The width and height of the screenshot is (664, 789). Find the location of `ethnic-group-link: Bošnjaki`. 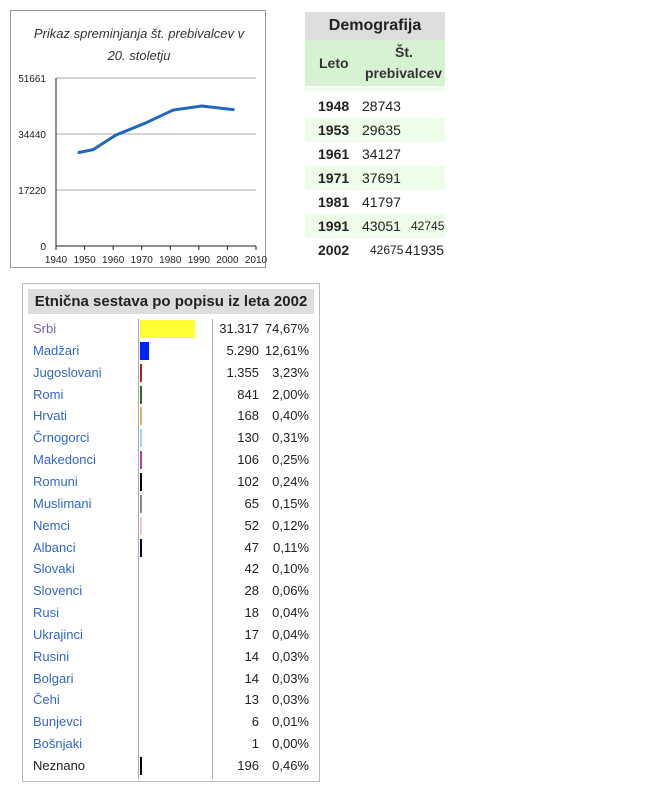

ethnic-group-link: Bošnjaki is located at coordinates (58, 744).